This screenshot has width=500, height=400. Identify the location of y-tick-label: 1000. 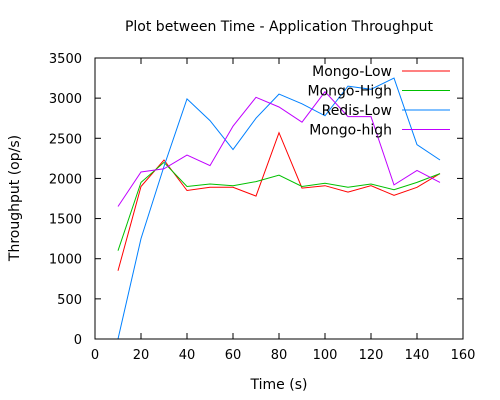
(65, 260).